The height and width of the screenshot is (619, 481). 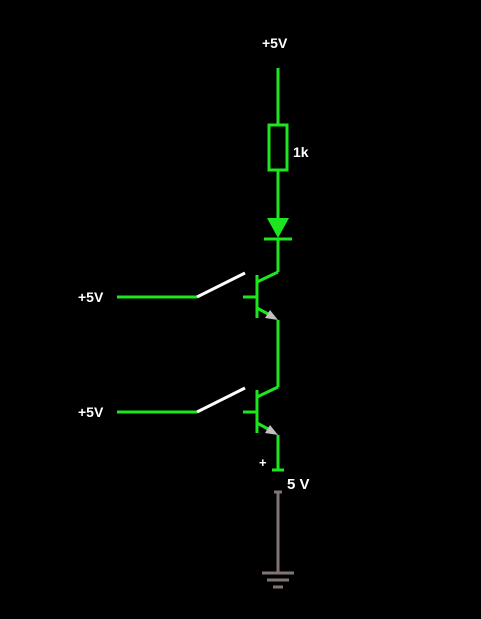 What do you see at coordinates (91, 297) in the screenshot?
I see `input-a-label: +5V` at bounding box center [91, 297].